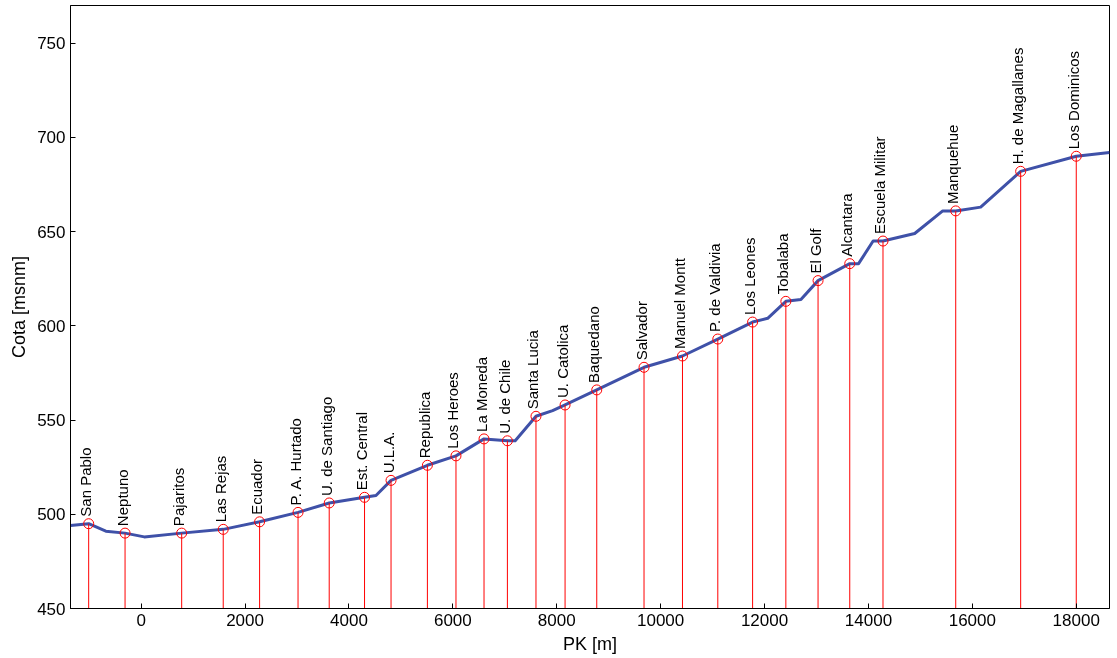 The image size is (1117, 658). Describe the element at coordinates (424, 424) in the screenshot. I see `annotation: Republica` at that location.